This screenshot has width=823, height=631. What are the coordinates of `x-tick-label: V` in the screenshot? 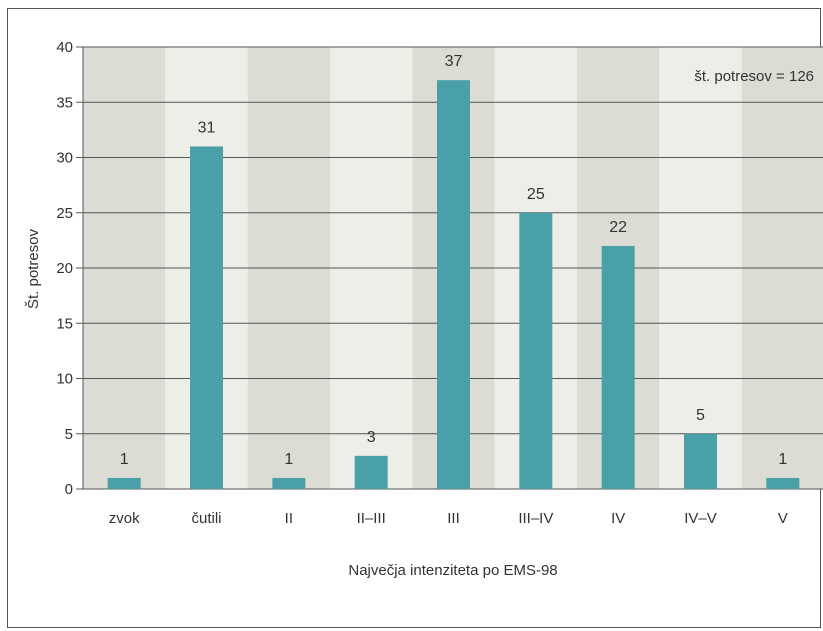 It's located at (783, 518).